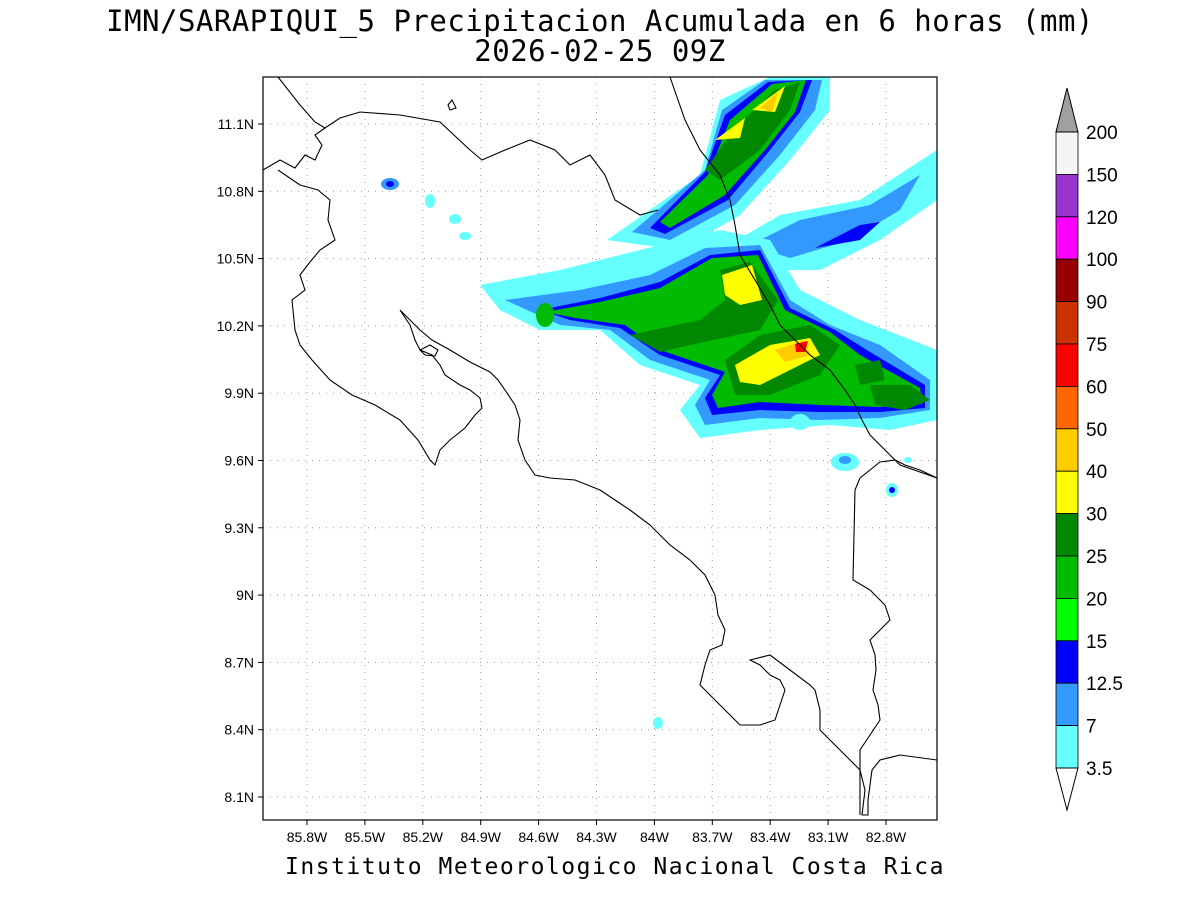  I want to click on colorbar-level-label: 90, so click(1096, 303).